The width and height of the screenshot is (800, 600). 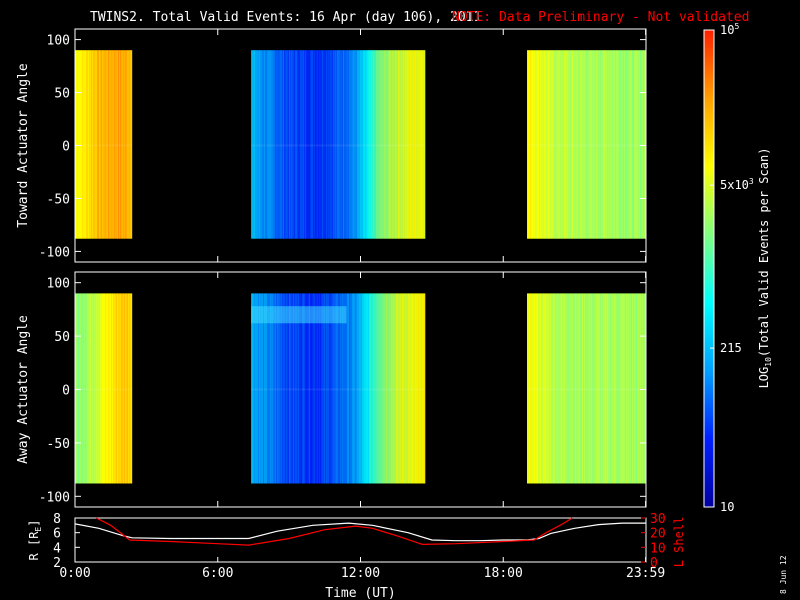 What do you see at coordinates (62, 94) in the screenshot?
I see `y-tick-label: 50` at bounding box center [62, 94].